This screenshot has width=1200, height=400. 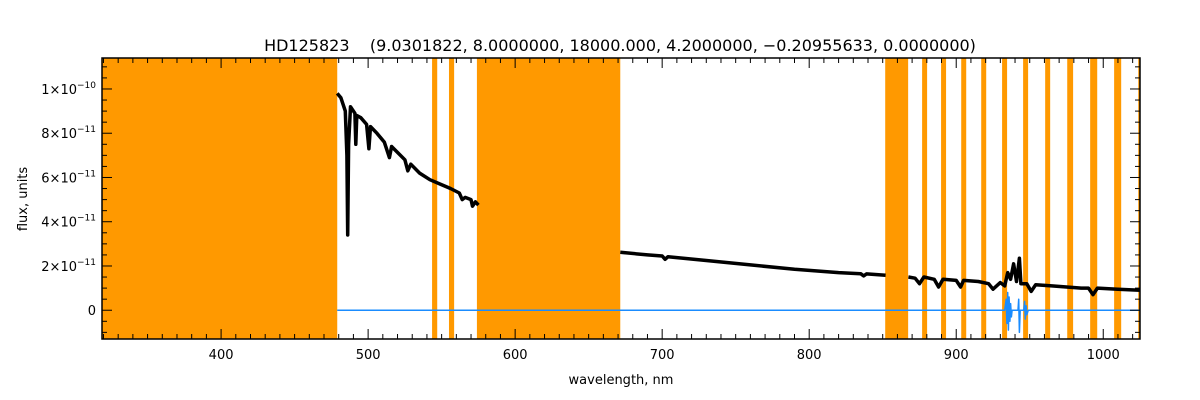 What do you see at coordinates (368, 355) in the screenshot?
I see `x-tick-label: 500` at bounding box center [368, 355].